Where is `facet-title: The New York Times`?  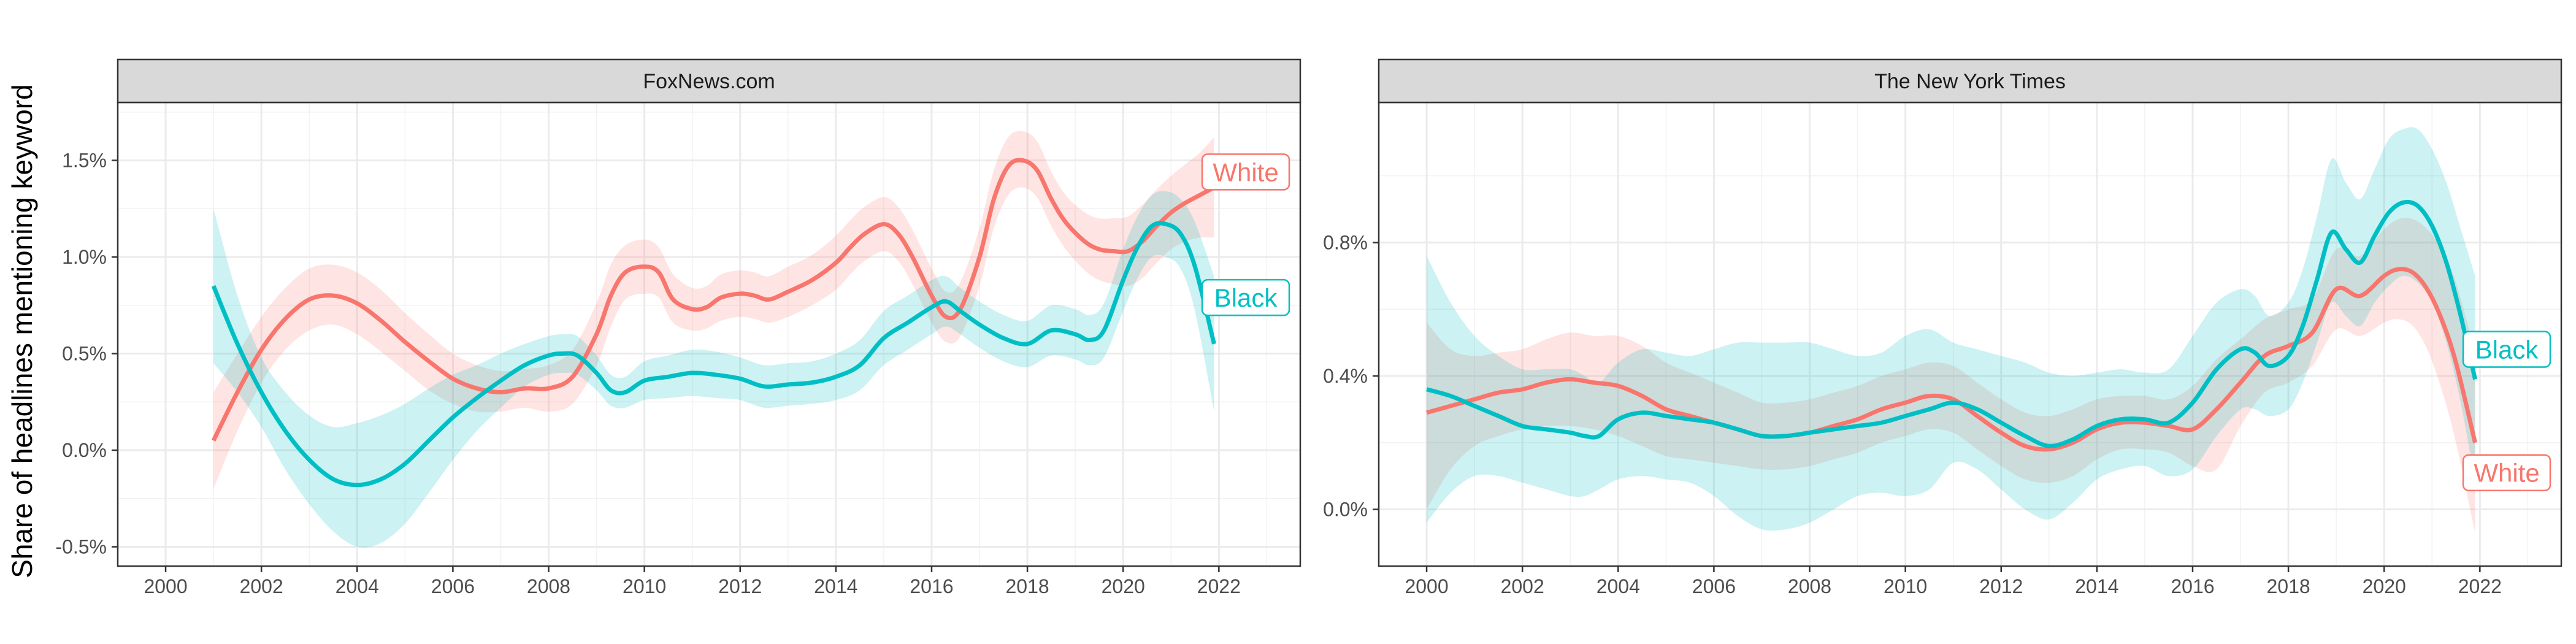
facet-title: The New York Times is located at coordinates (1970, 81).